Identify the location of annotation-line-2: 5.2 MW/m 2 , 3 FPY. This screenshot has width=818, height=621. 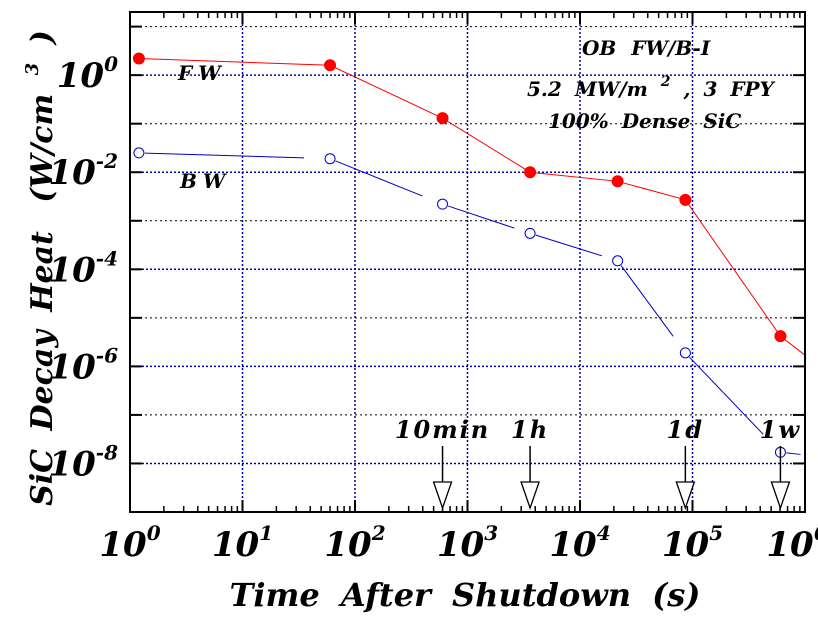
(651, 84).